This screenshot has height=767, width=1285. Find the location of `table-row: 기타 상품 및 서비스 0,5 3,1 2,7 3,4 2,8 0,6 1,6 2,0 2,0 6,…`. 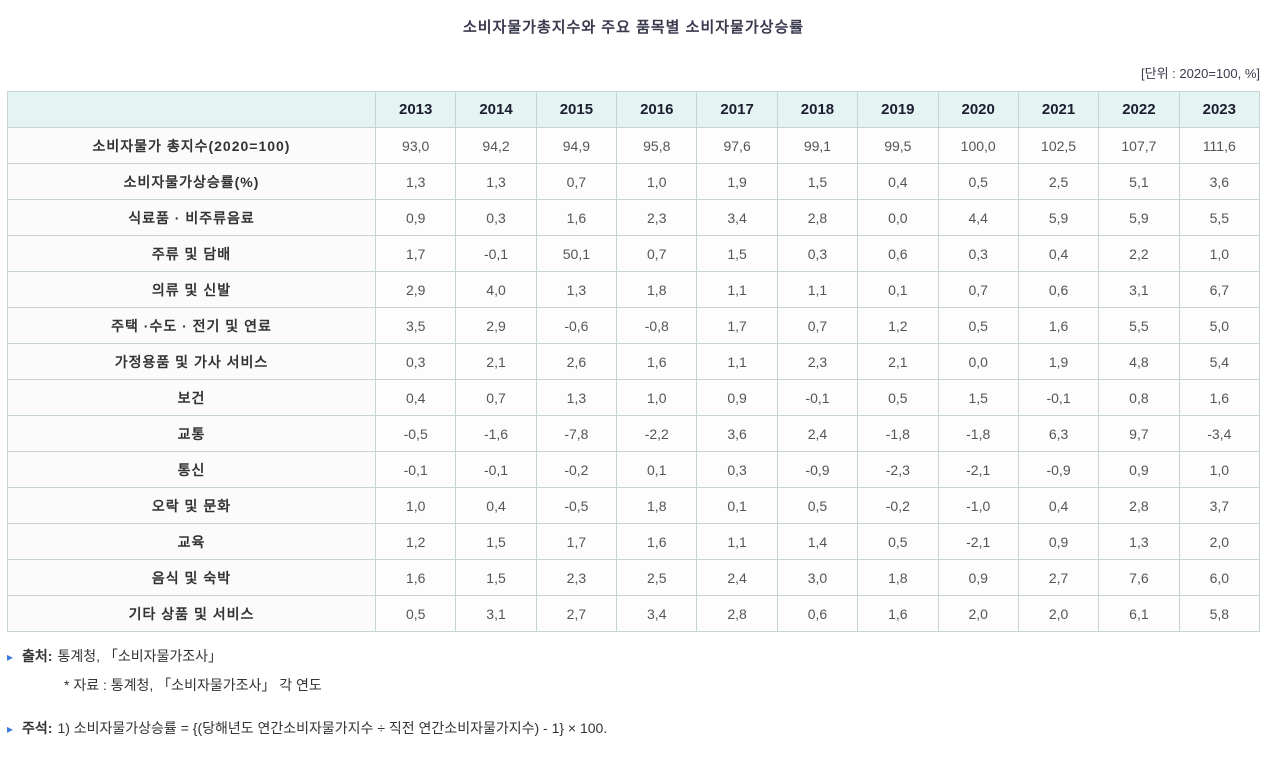

table-row: 기타 상품 및 서비스 0,5 3,1 2,7 3,4 2,8 0,6 1,6 2,0 2,0 6,… is located at coordinates (634, 613).